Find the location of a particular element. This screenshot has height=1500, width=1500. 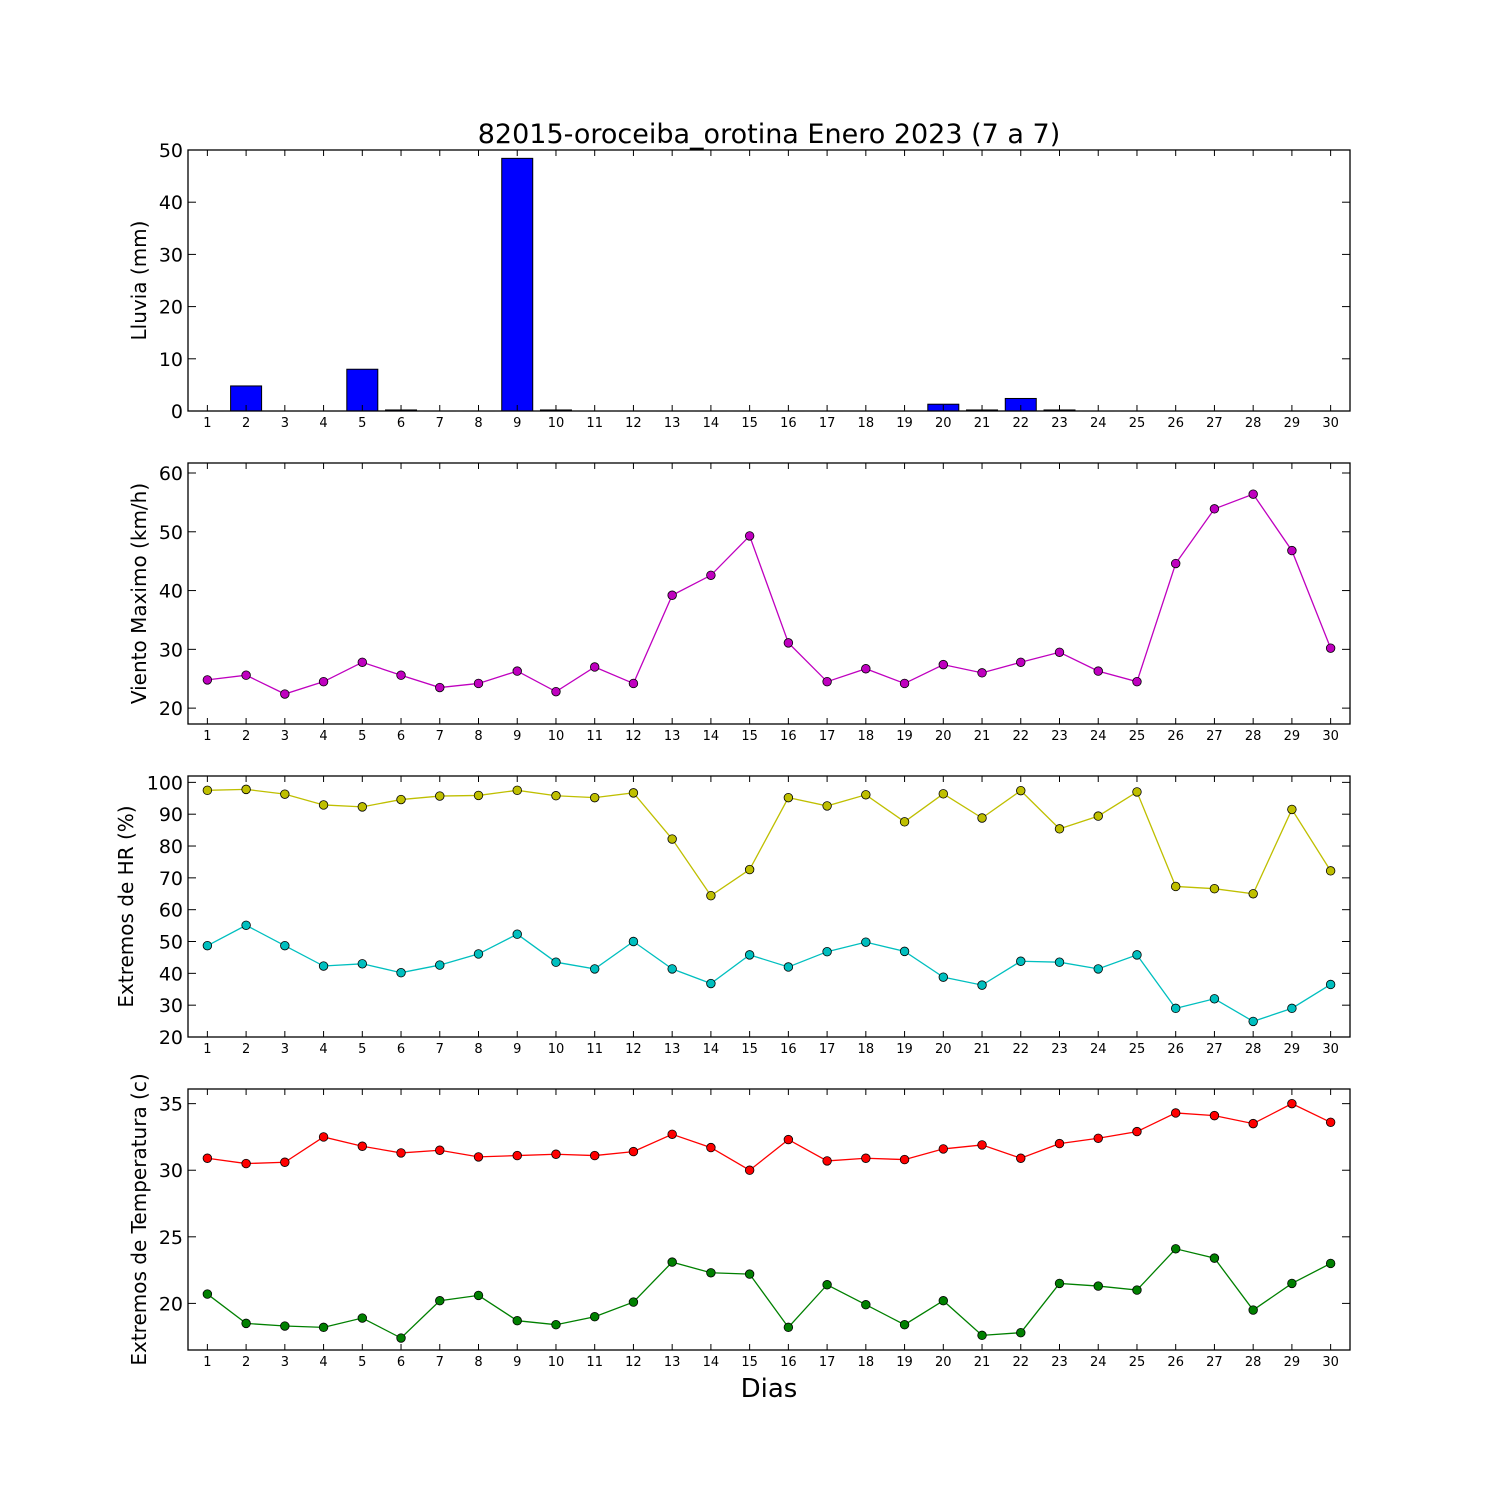

humidity-series-1-line is located at coordinates (769, 842).